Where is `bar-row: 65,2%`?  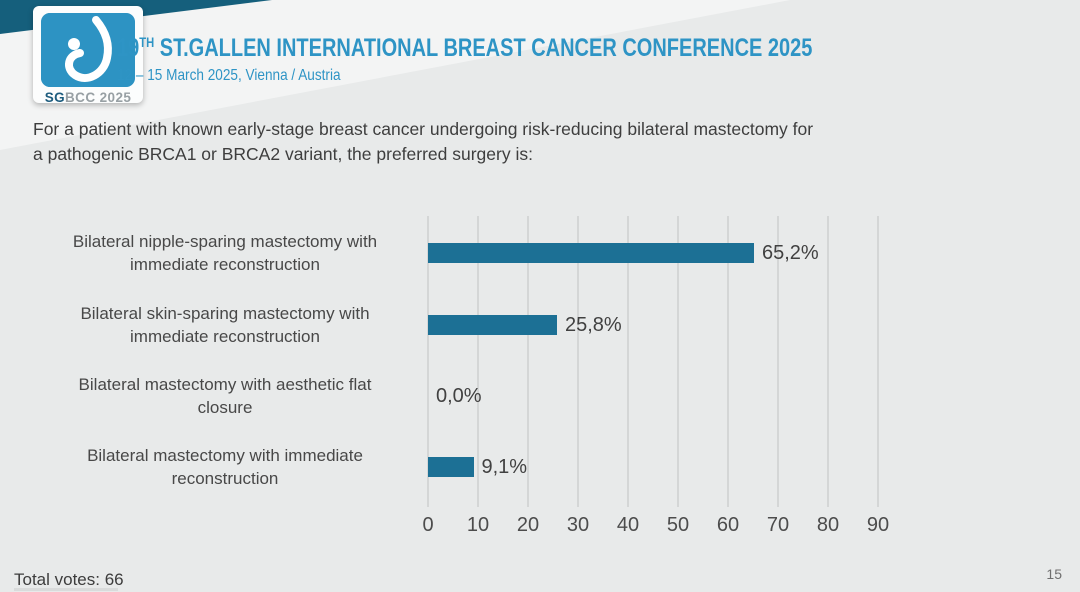 bar-row: 65,2% is located at coordinates (623, 253).